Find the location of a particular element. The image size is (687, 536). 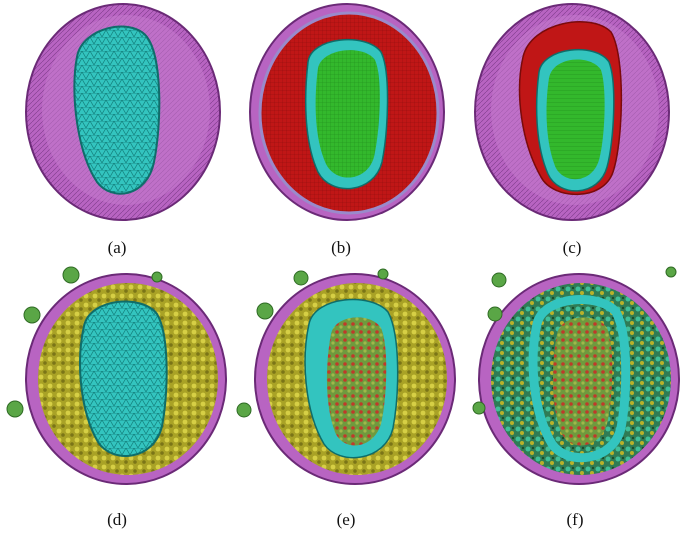

panel-b is located at coordinates (347, 116).